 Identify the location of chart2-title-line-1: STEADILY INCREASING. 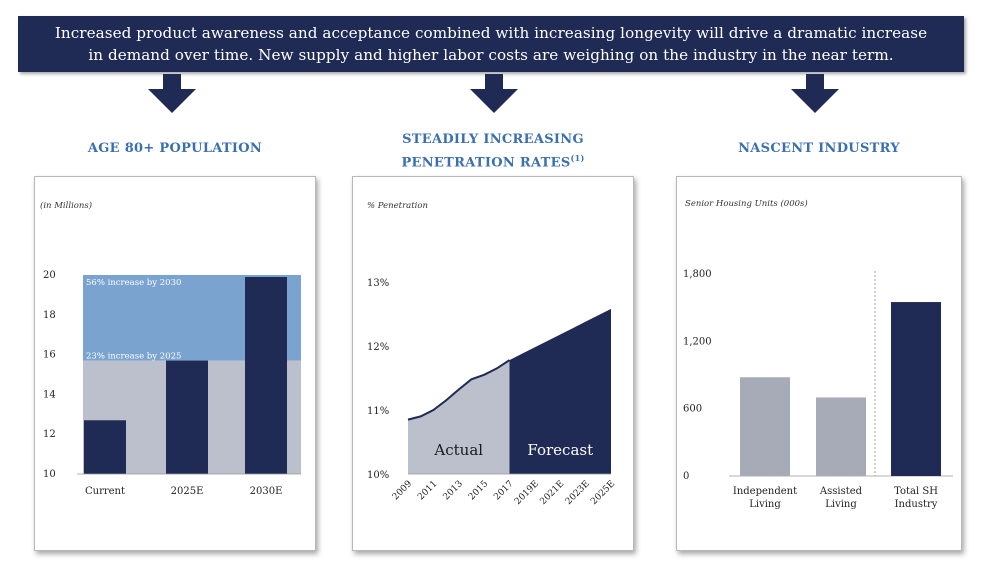
(493, 139).